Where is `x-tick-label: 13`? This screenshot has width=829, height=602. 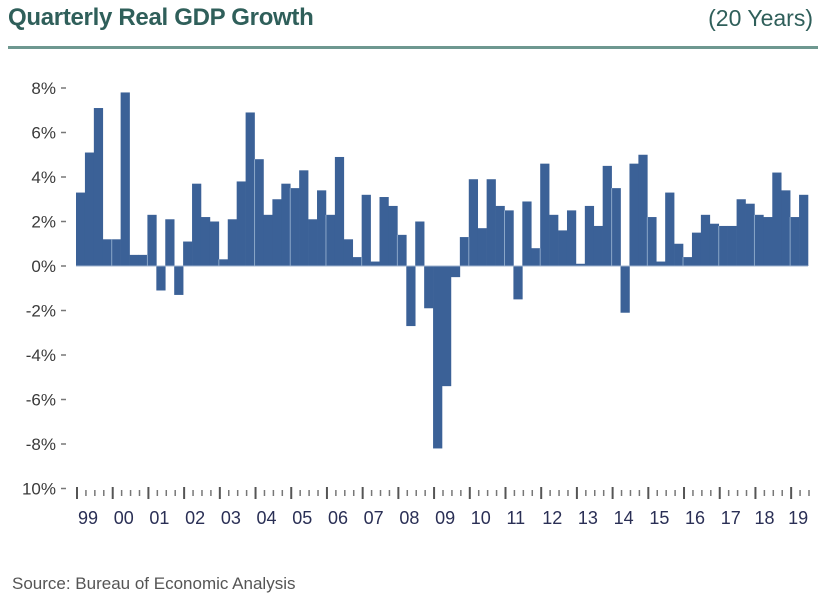
x-tick-label: 13 is located at coordinates (588, 518).